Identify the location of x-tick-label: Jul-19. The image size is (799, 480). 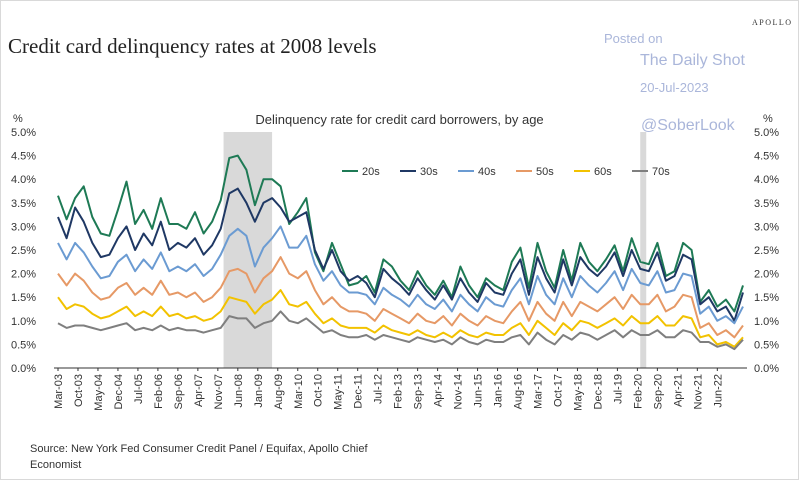
(618, 389).